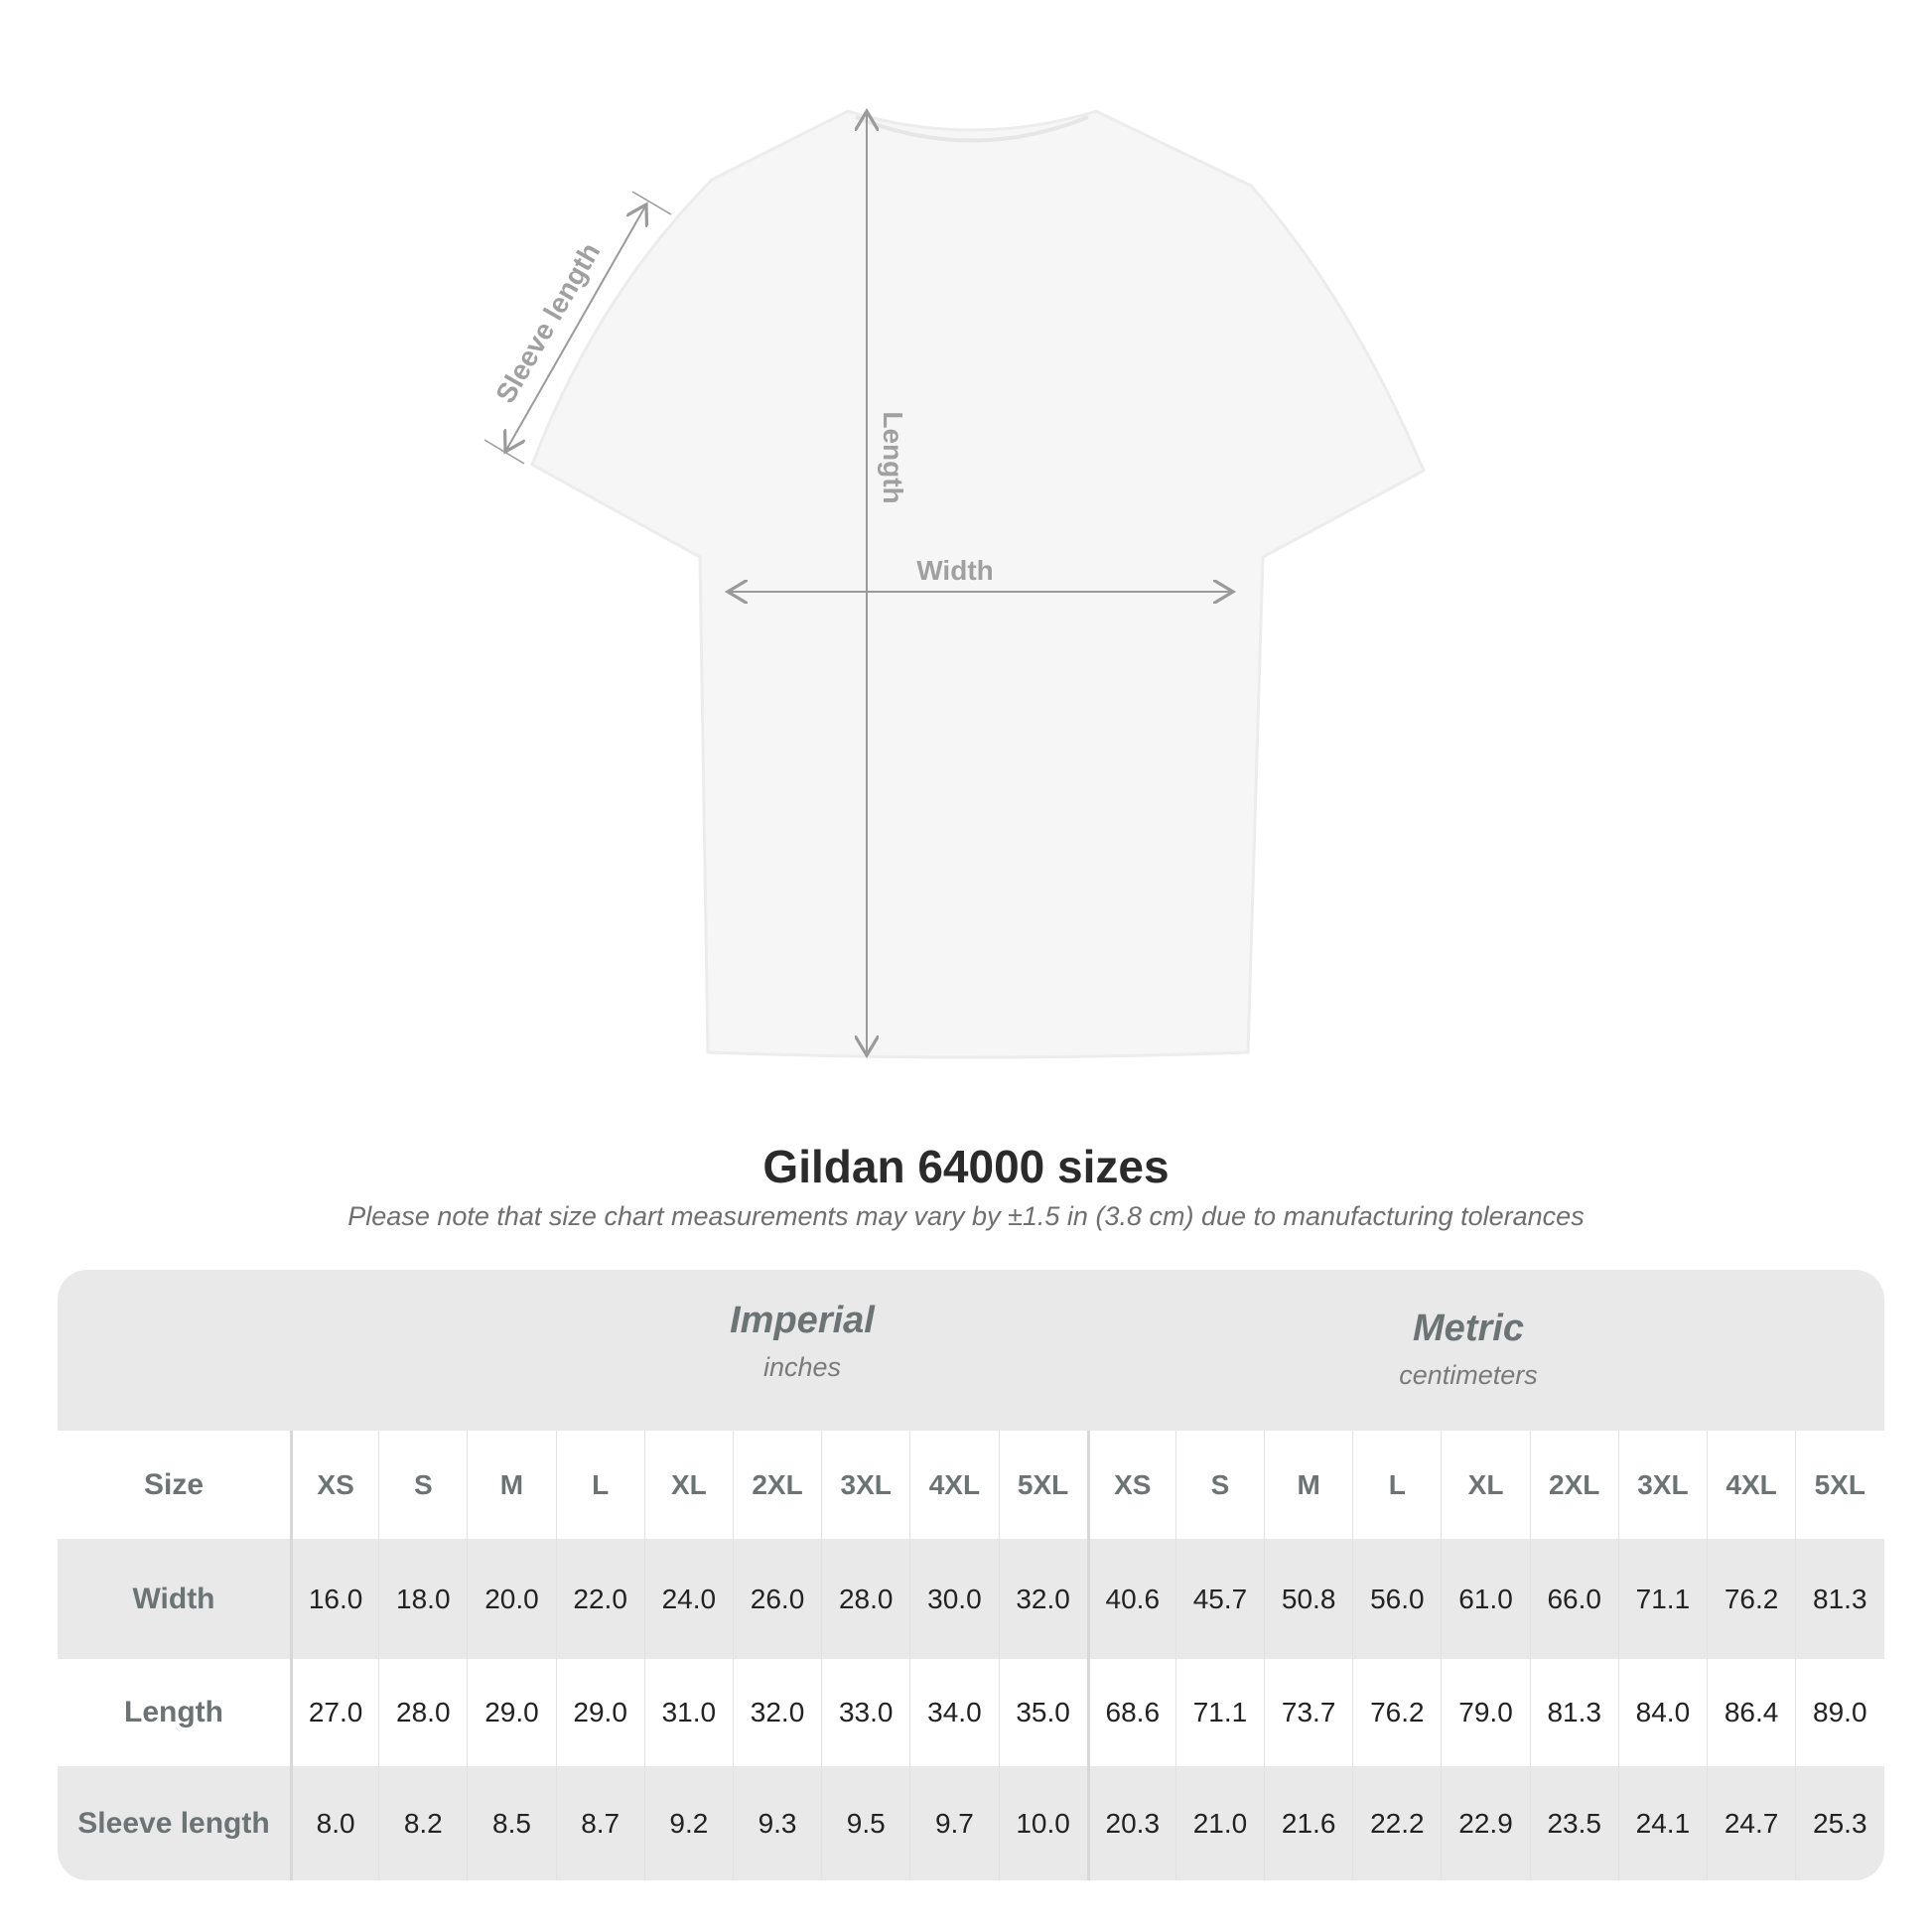 Image resolution: width=1932 pixels, height=1932 pixels. I want to click on length-label: Length, so click(893, 457).